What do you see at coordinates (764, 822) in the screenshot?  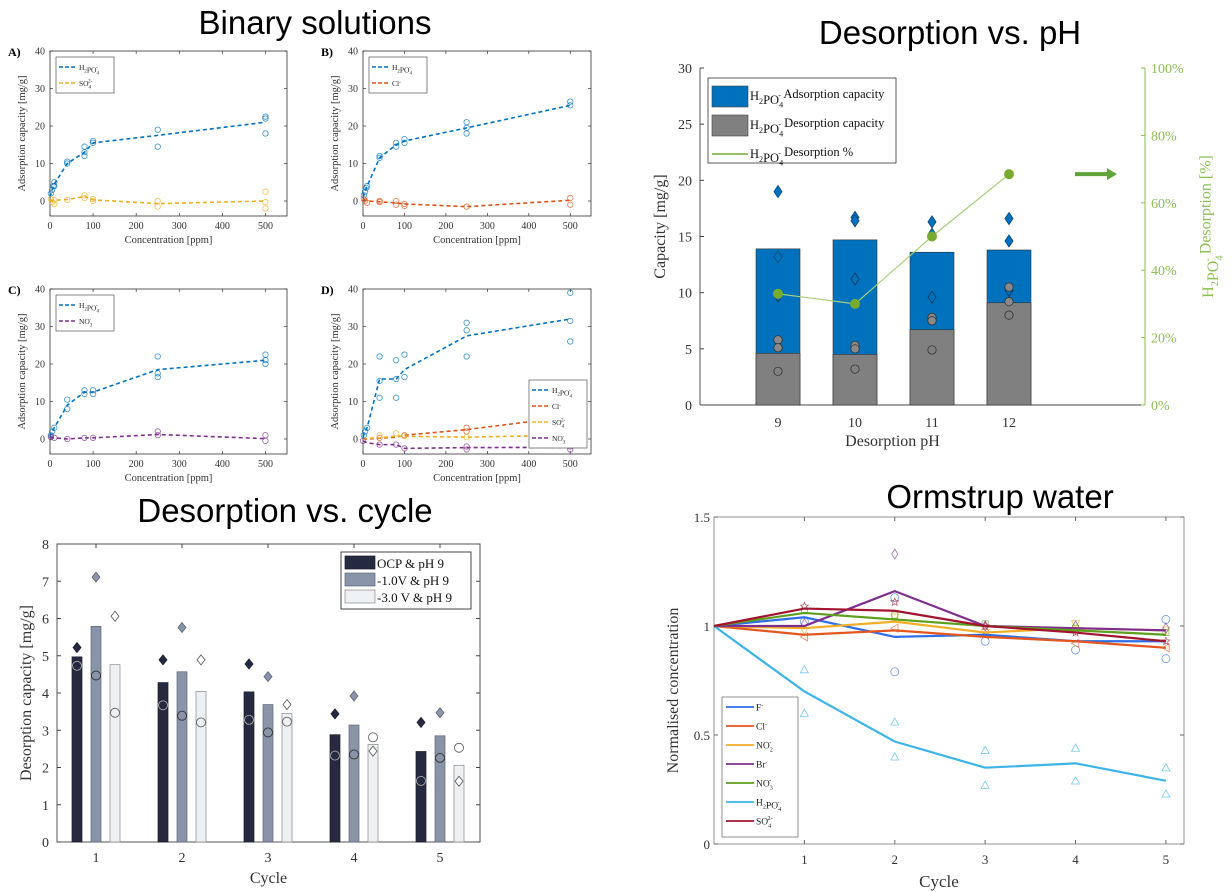 I see `legend-label: SO42-` at bounding box center [764, 822].